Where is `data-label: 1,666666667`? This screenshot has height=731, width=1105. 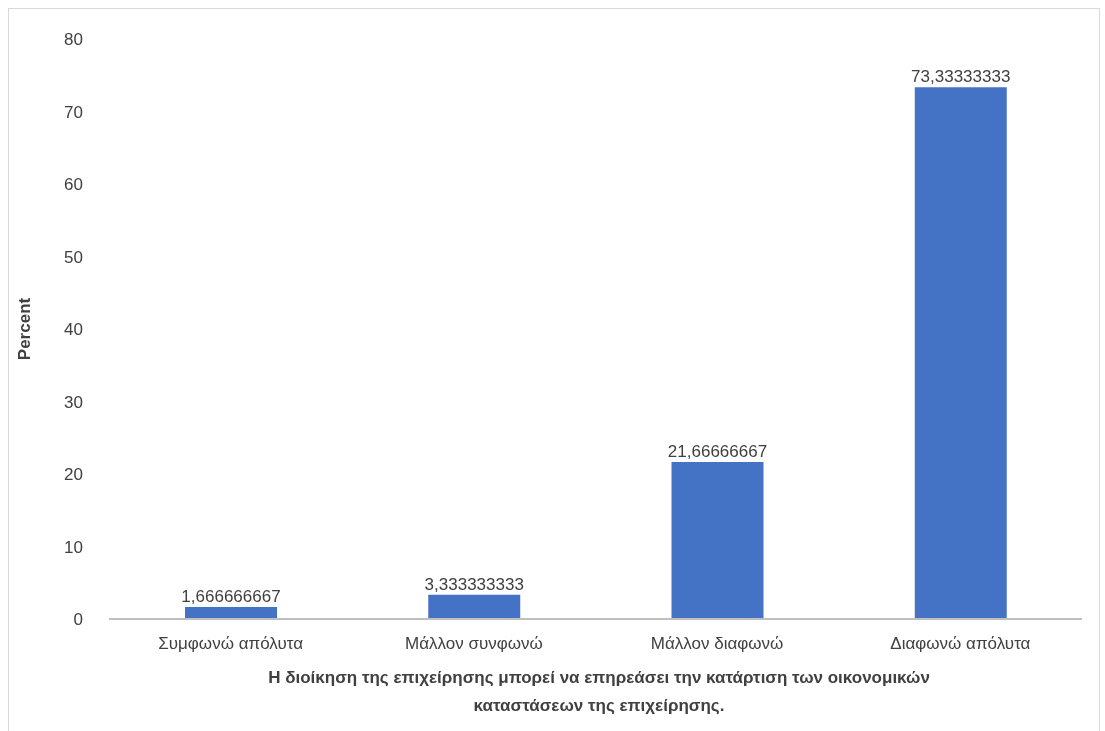
data-label: 1,666666667 is located at coordinates (231, 596).